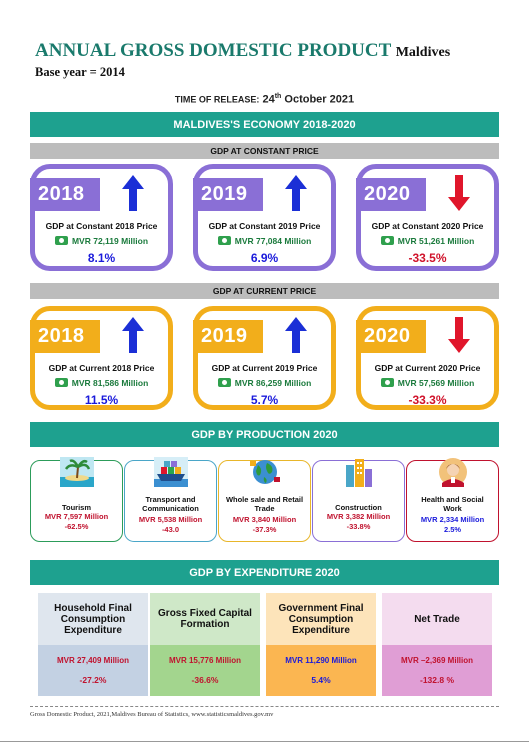 Image resolution: width=529 pixels, height=755 pixels. What do you see at coordinates (265, 472) in the screenshot?
I see `globe-icon` at bounding box center [265, 472].